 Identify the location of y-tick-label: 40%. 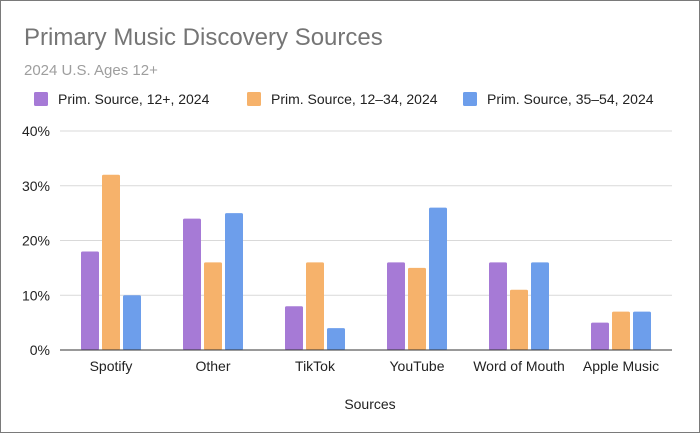
(36, 131).